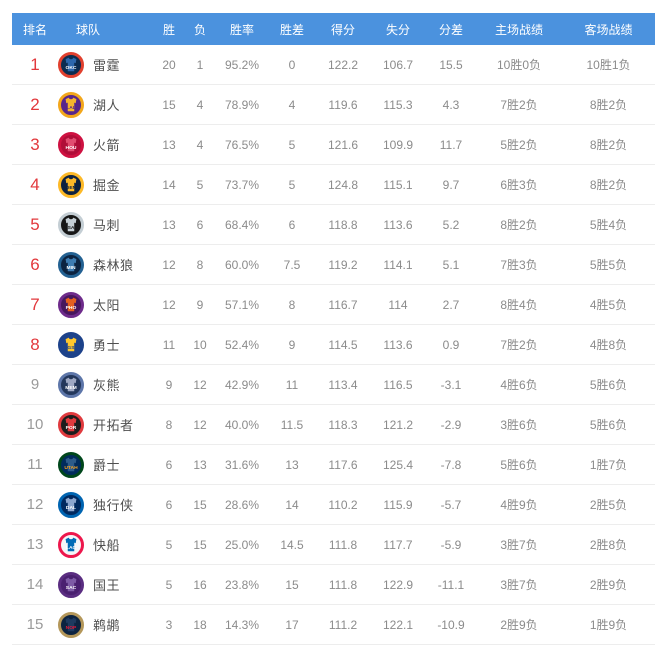 Image resolution: width=660 pixels, height=672 pixels. I want to click on rank-number: 9, so click(35, 384).